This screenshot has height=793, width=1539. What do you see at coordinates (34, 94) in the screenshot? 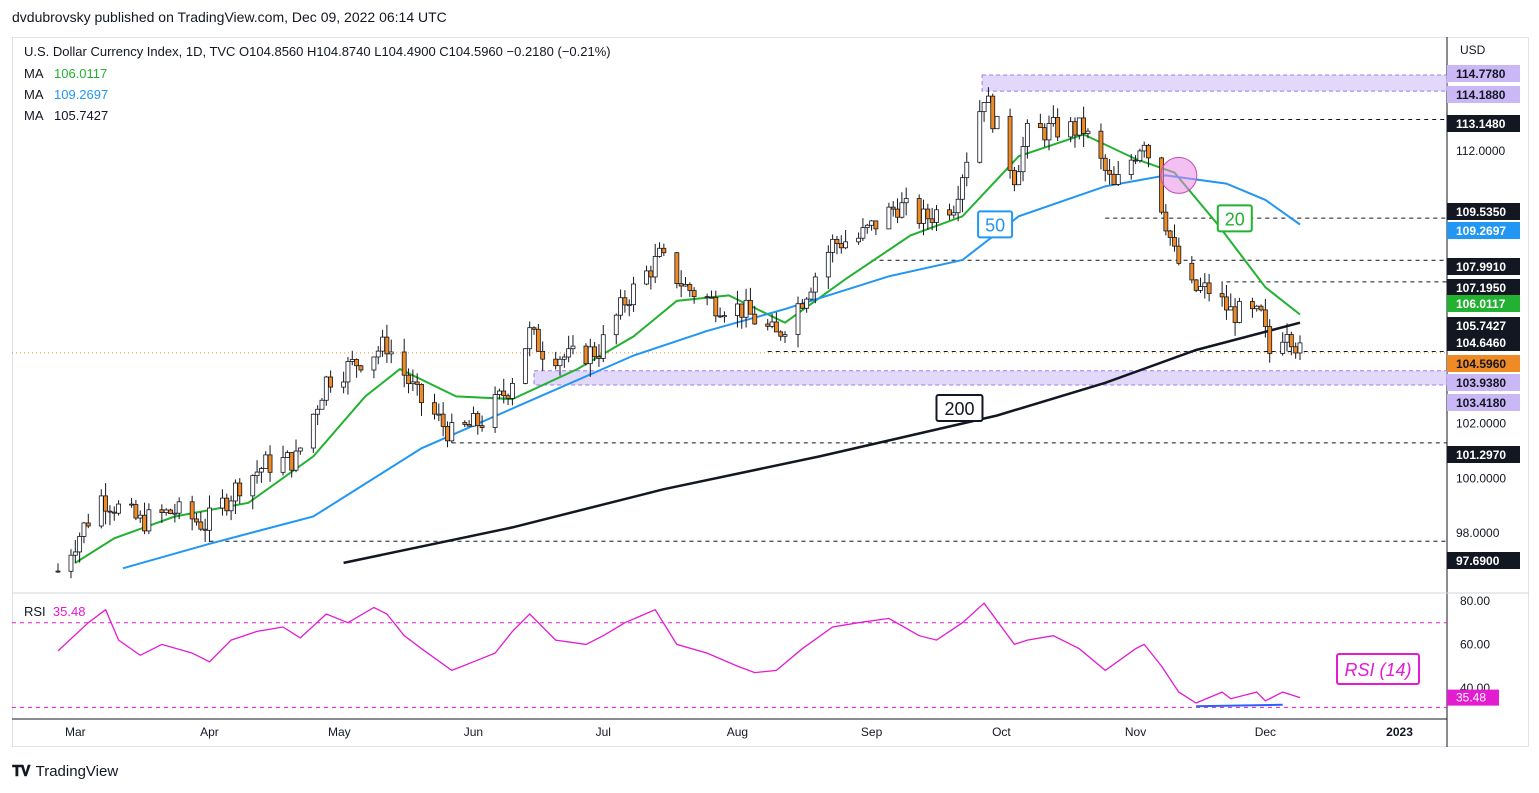
I see `ma50-legend-label: MA` at bounding box center [34, 94].